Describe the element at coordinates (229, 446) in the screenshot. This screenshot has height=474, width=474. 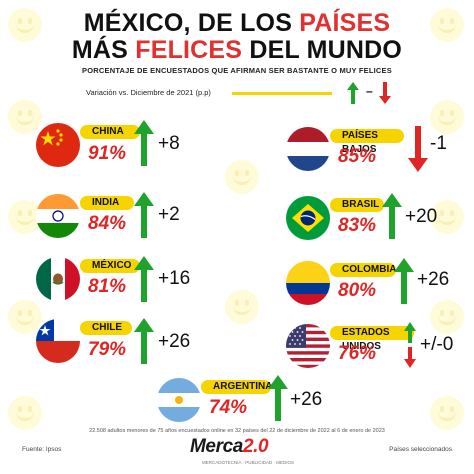
I see `merca20-logo: Merca2.0` at that location.